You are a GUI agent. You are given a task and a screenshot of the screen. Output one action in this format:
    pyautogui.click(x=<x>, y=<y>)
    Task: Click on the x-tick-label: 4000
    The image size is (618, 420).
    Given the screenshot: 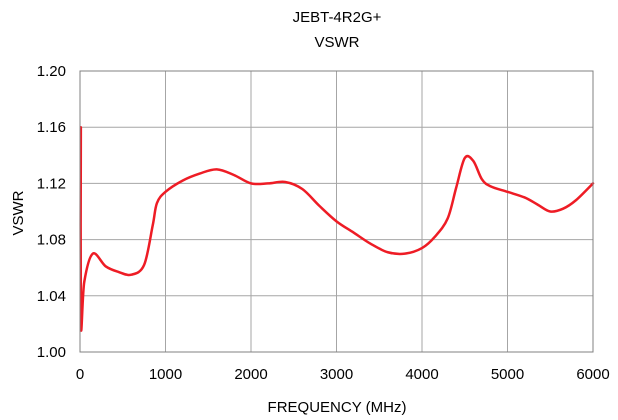 What is the action you would take?
    pyautogui.click(x=421, y=374)
    